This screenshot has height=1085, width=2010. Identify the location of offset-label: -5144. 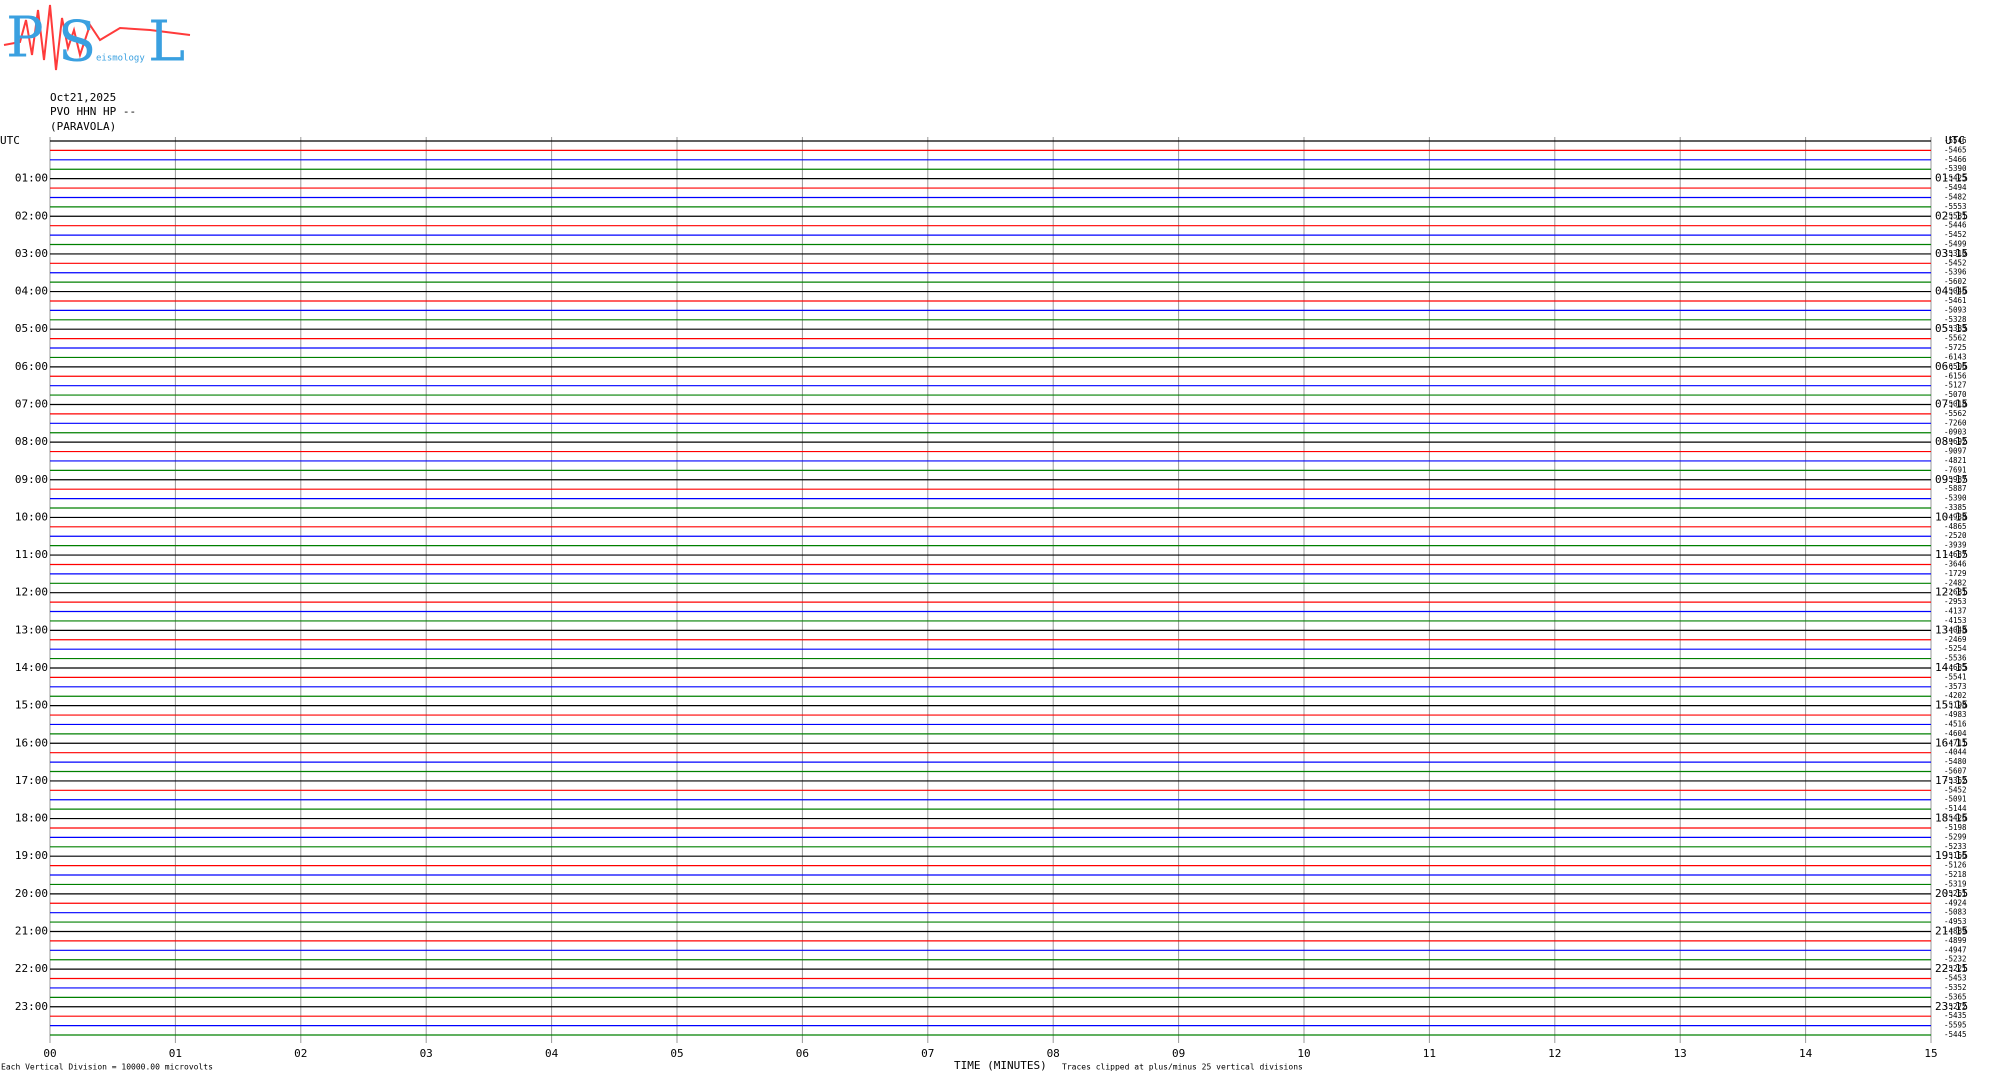
(1955, 808).